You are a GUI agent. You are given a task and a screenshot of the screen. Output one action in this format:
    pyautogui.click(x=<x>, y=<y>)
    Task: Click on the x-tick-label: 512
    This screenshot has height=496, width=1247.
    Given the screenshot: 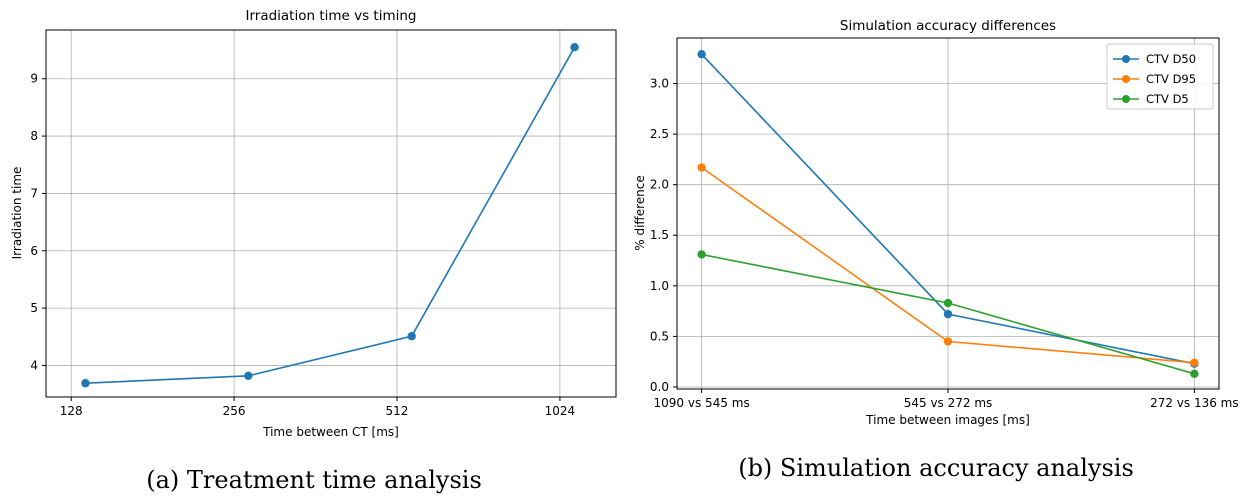 What is the action you would take?
    pyautogui.click(x=397, y=411)
    